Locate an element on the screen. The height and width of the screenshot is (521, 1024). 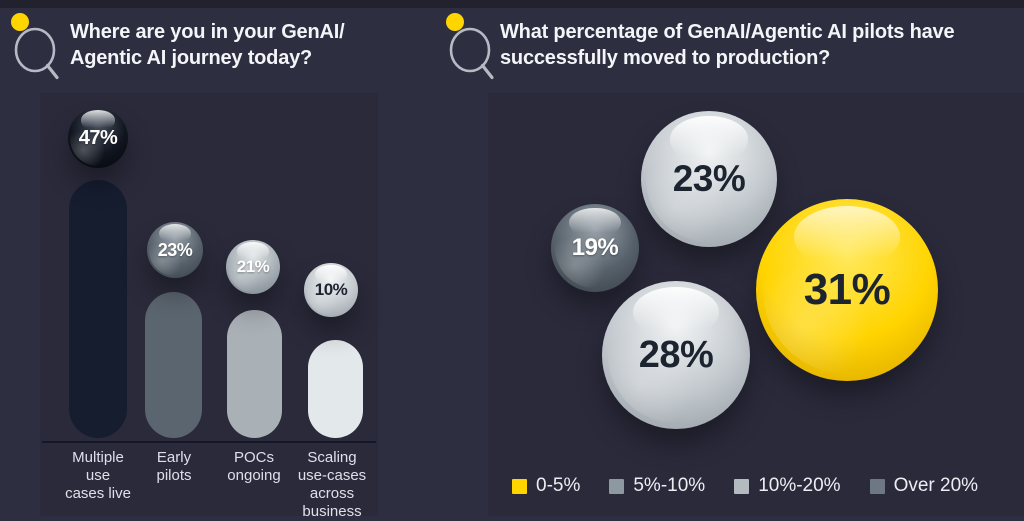
label-line: across is located at coordinates (332, 493).